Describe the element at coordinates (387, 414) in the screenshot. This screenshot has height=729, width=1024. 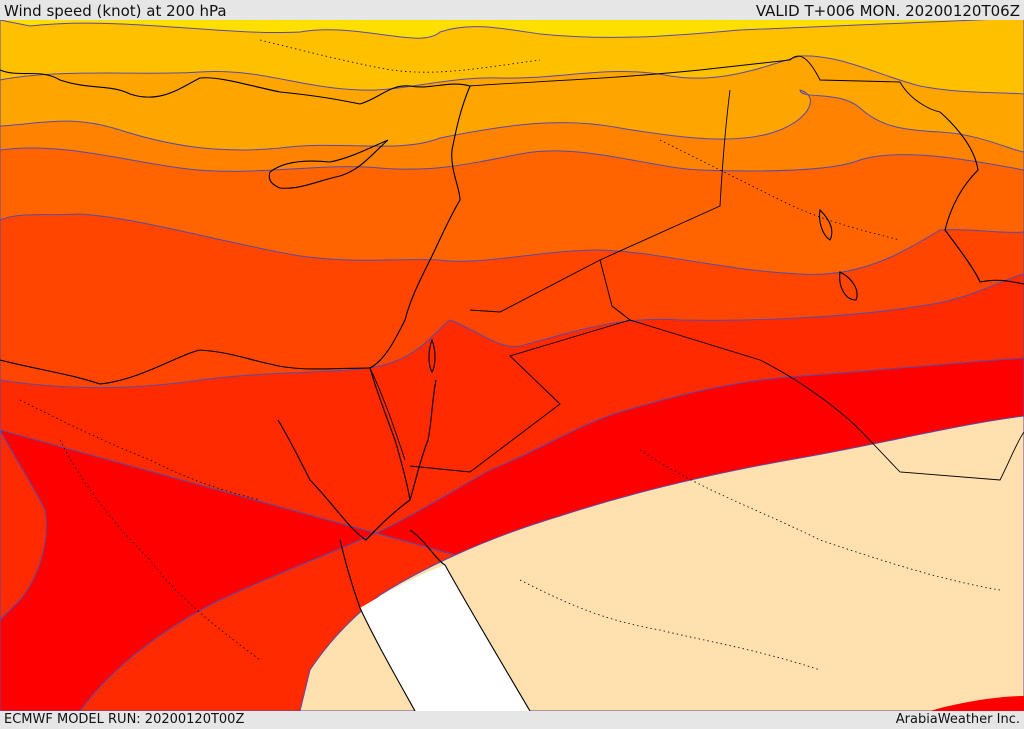
I see `border-egypt-israel` at that location.